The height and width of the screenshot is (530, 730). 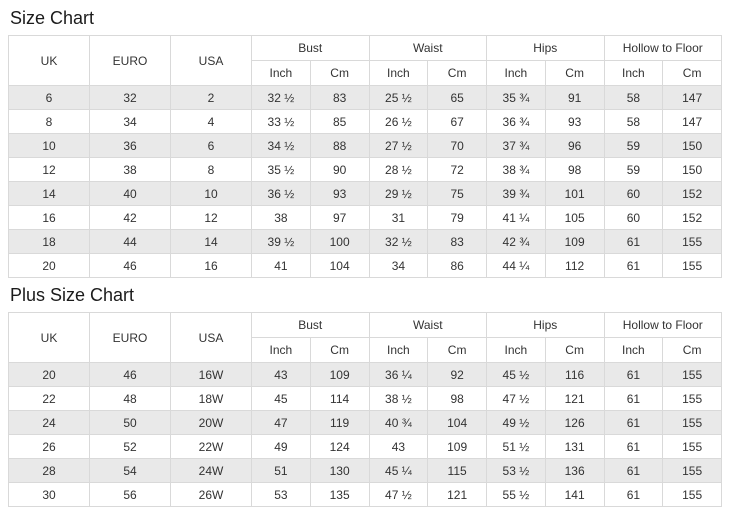 What do you see at coordinates (130, 145) in the screenshot?
I see `table-cell: 36` at bounding box center [130, 145].